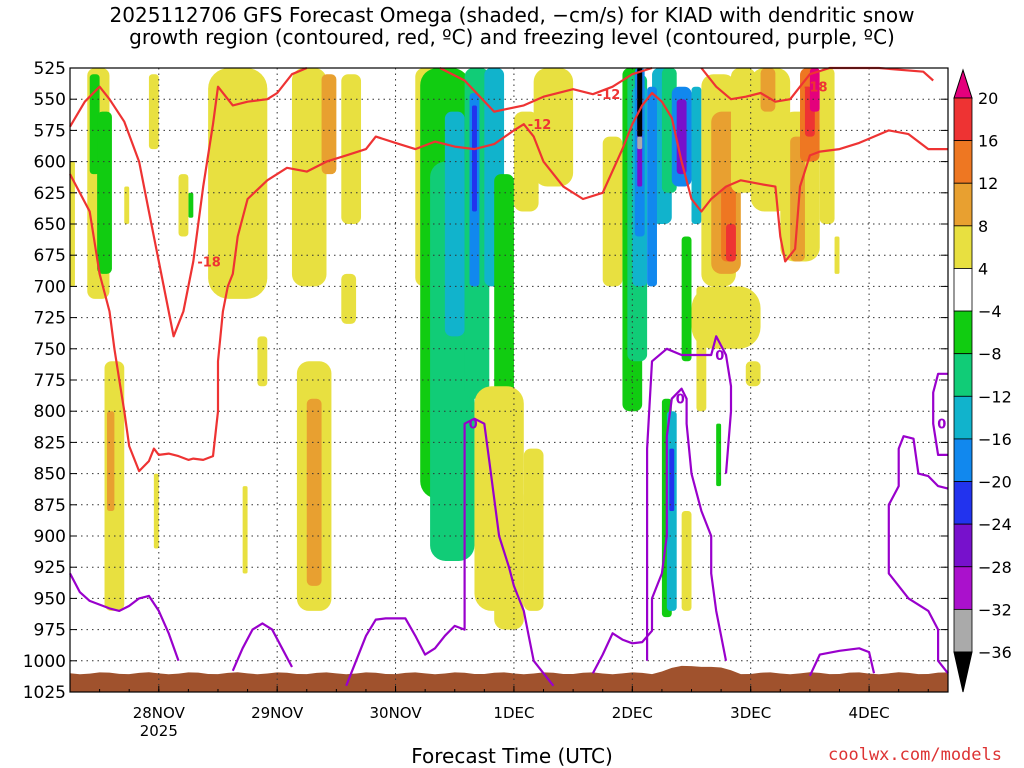 The width and height of the screenshot is (1024, 768). What do you see at coordinates (941, 425) in the screenshot?
I see `contour-label-10: 0` at bounding box center [941, 425].